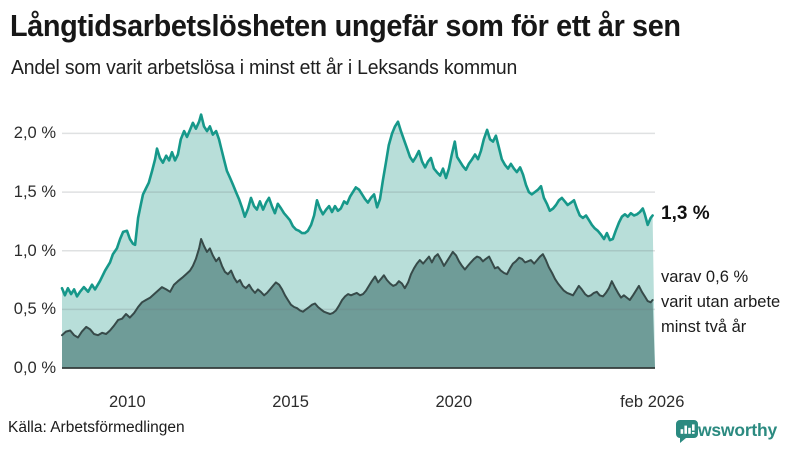 The height and width of the screenshot is (450, 800). Describe the element at coordinates (687, 431) in the screenshot. I see `newsworthy-bubble-icon` at that location.